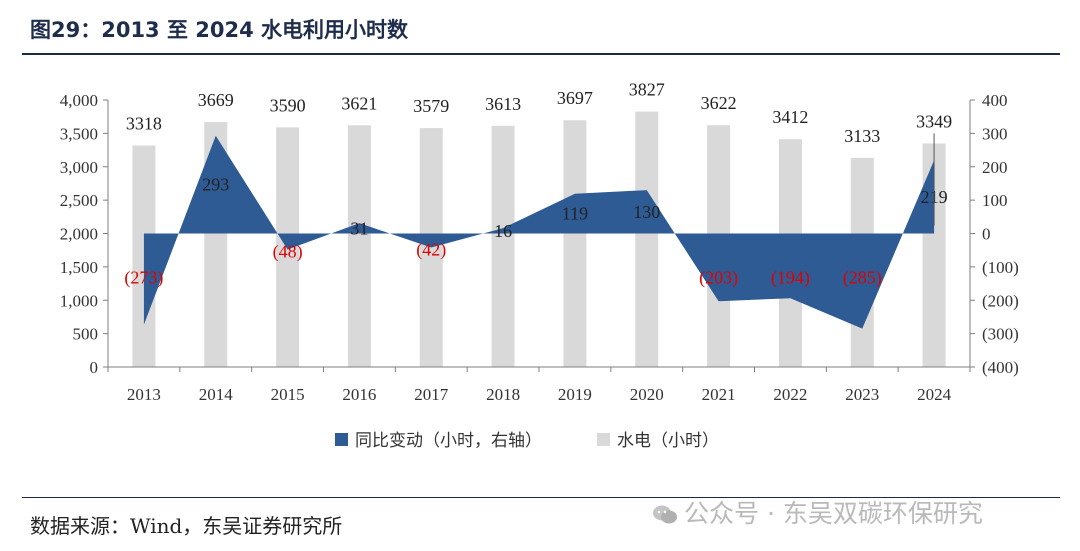 The height and width of the screenshot is (551, 1080). Describe the element at coordinates (575, 98) in the screenshot. I see `bar-value-label: 3697` at that location.